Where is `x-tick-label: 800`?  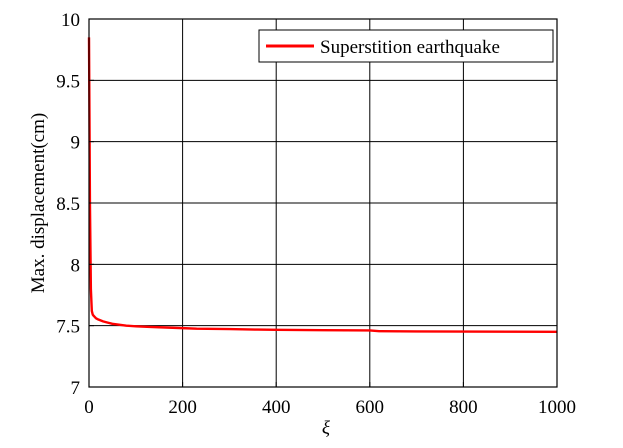
x-tick-label: 800 is located at coordinates (463, 407).